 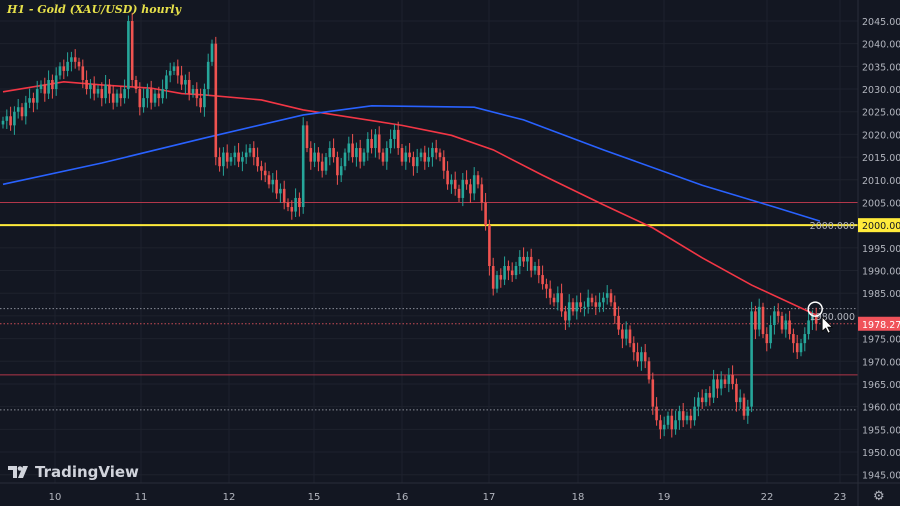 What do you see at coordinates (94, 9) in the screenshot?
I see `chart-title: H1 - Gold (XAU/USD) hourly` at bounding box center [94, 9].